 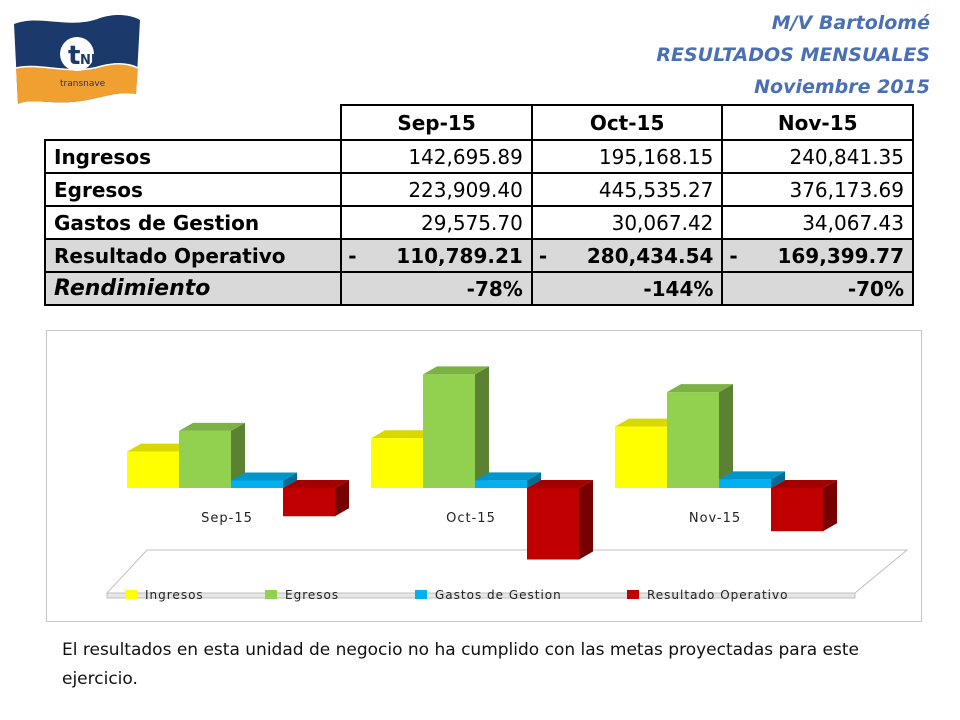 What do you see at coordinates (290, 480) in the screenshot?
I see `bar-gastos-de-gestion-sep-15-side` at bounding box center [290, 480].